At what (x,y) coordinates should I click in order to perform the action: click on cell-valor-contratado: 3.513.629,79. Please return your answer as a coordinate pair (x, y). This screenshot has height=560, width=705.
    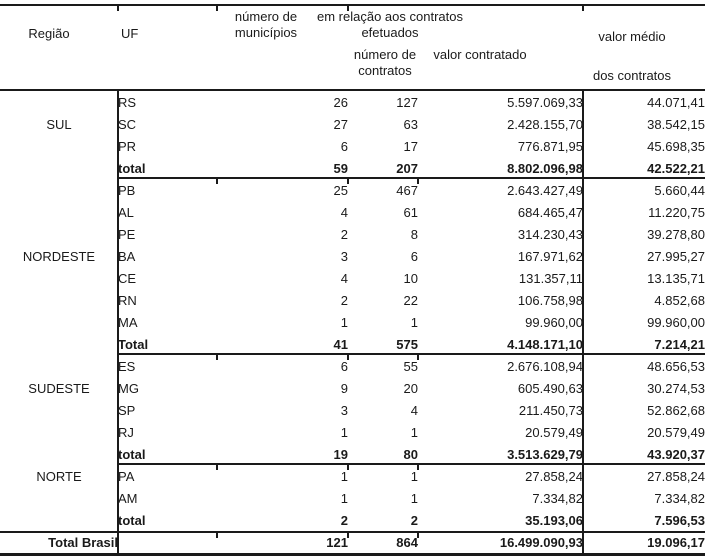
    Looking at the image, I should click on (545, 454).